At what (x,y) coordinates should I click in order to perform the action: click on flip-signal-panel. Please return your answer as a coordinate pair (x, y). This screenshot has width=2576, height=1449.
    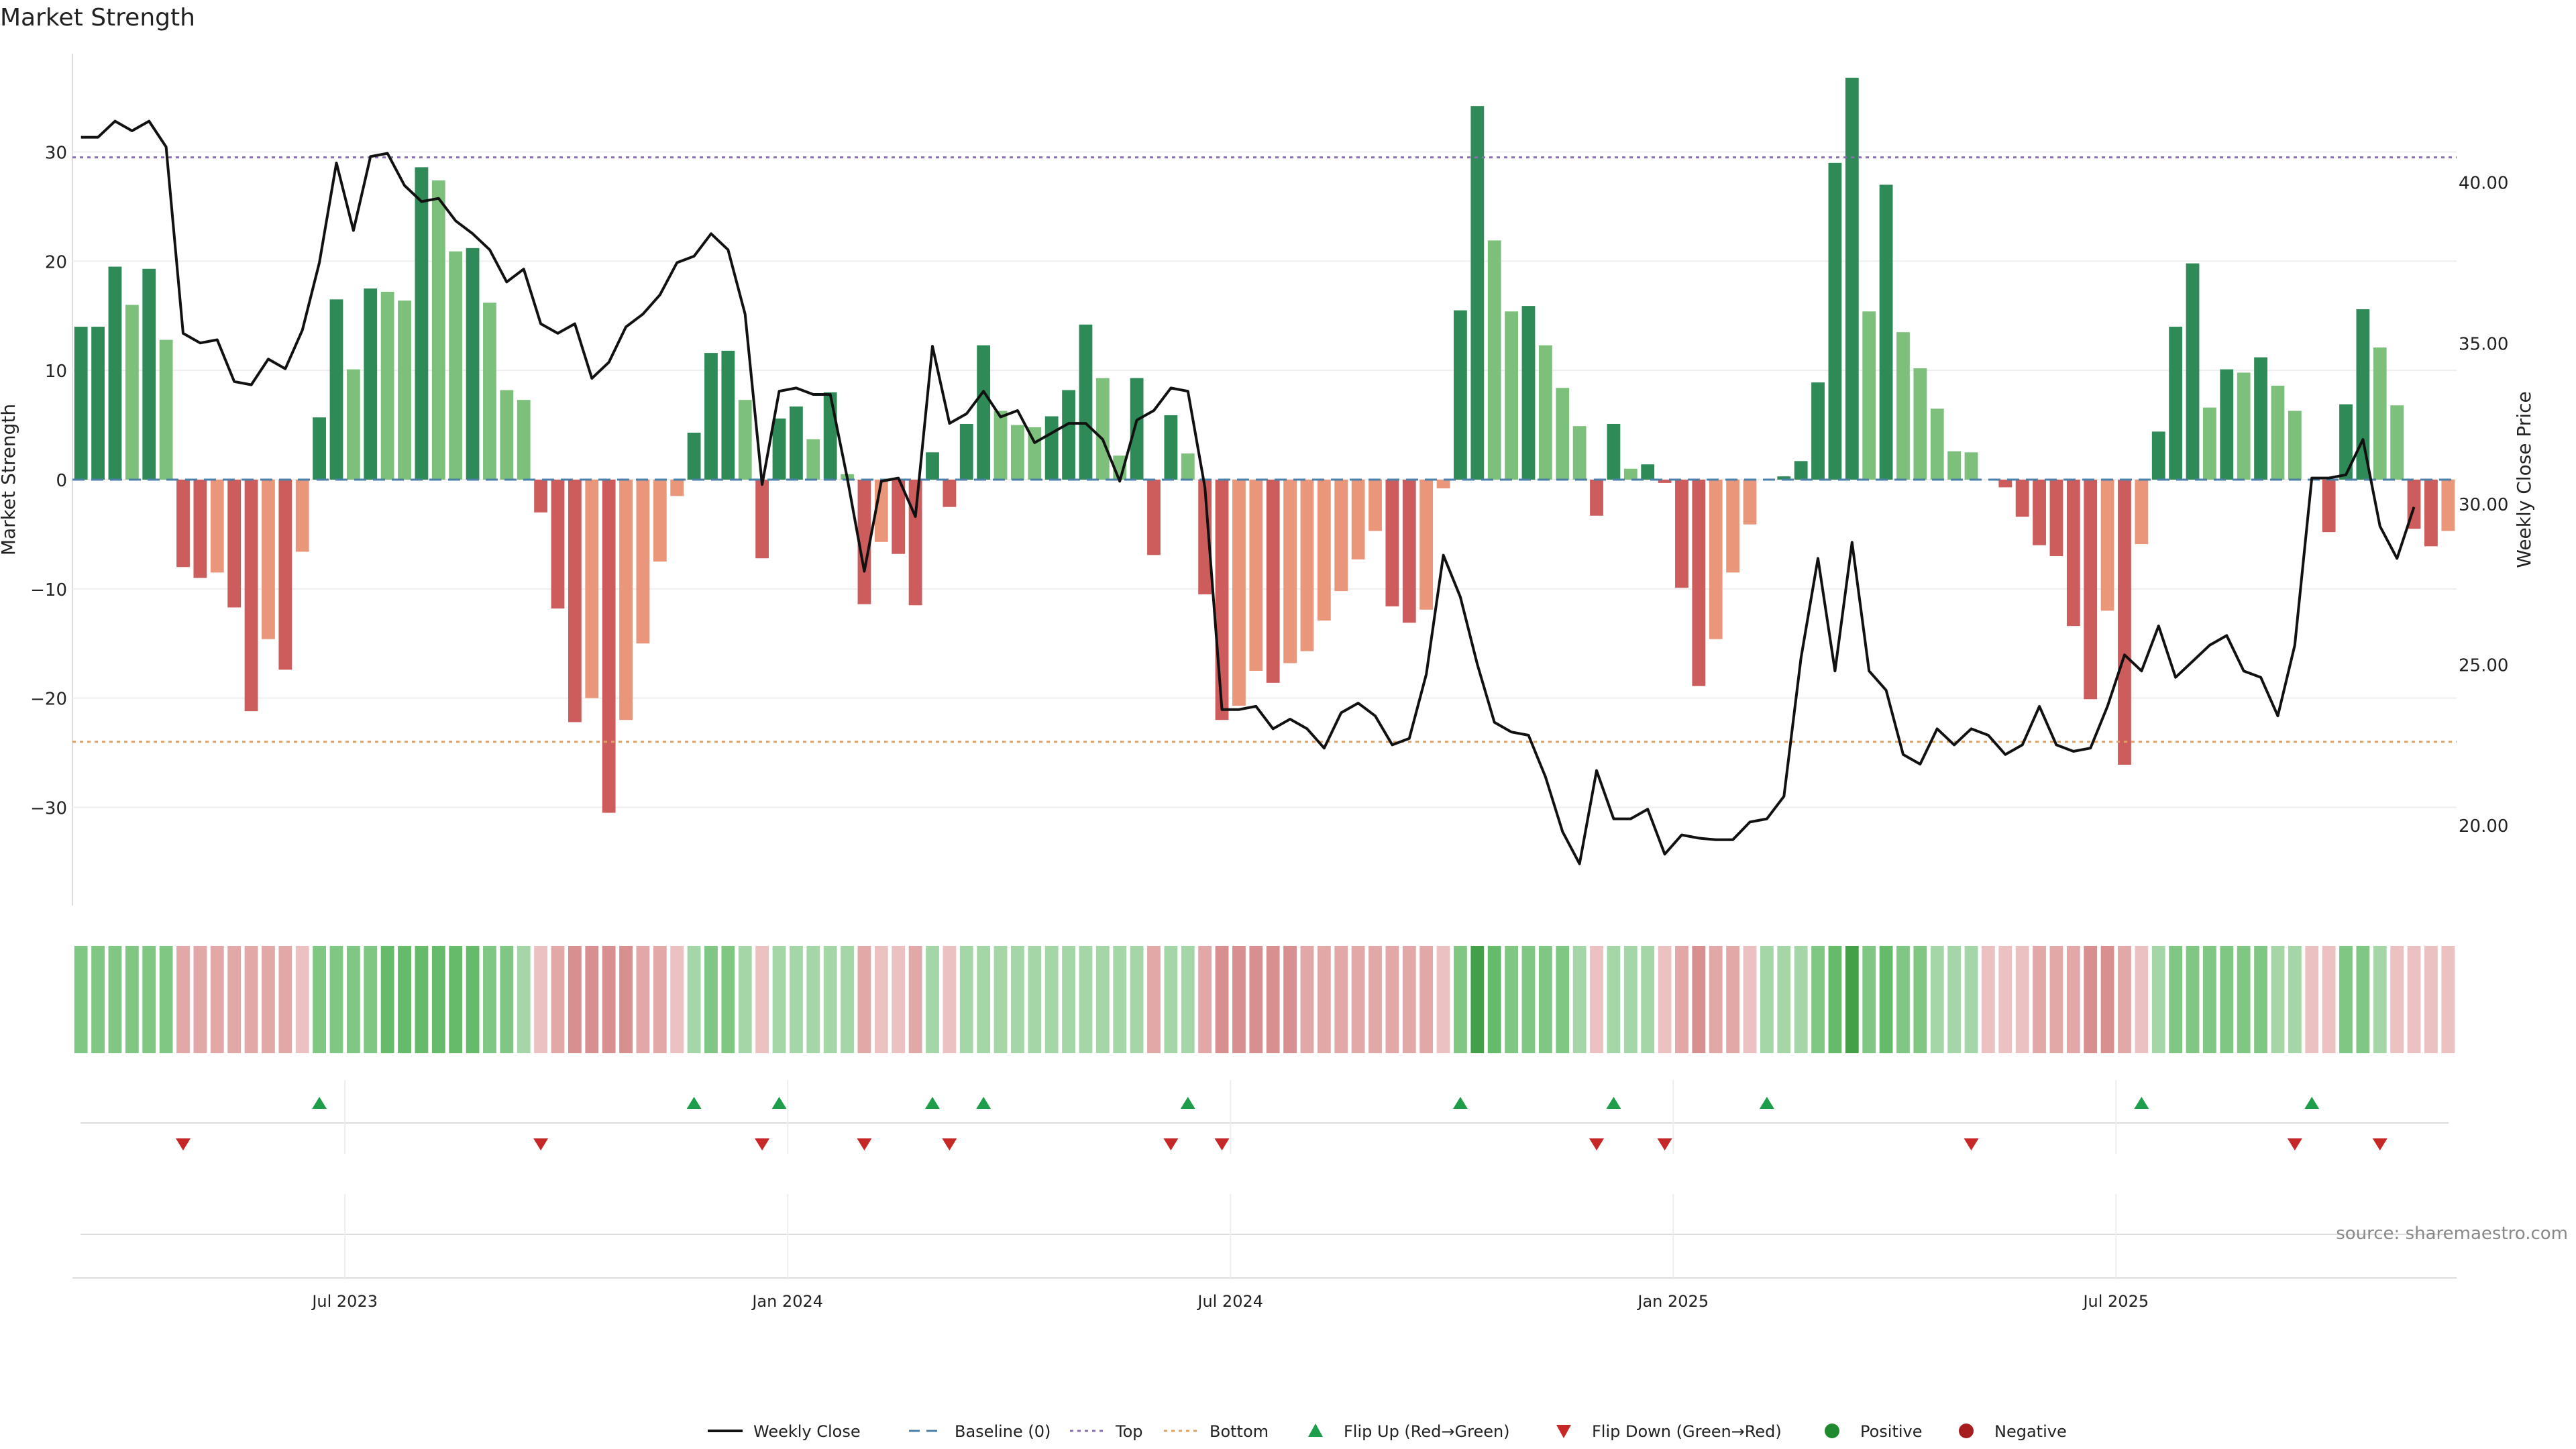
    Looking at the image, I should click on (1264, 1188).